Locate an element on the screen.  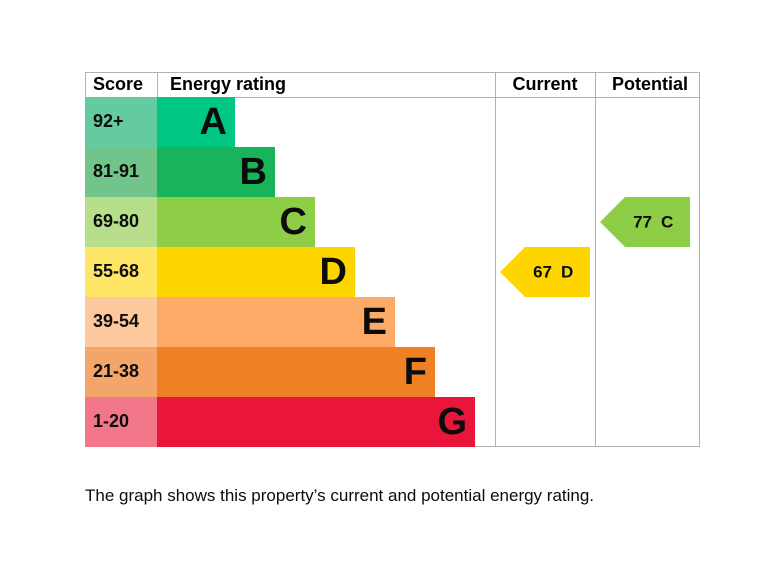
rating-letter: D is located at coordinates (333, 272).